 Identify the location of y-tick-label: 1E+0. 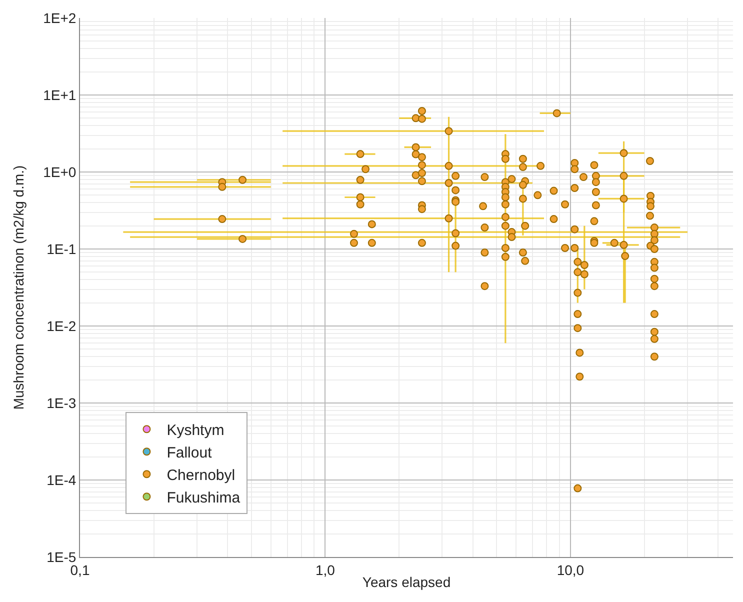
(59, 172).